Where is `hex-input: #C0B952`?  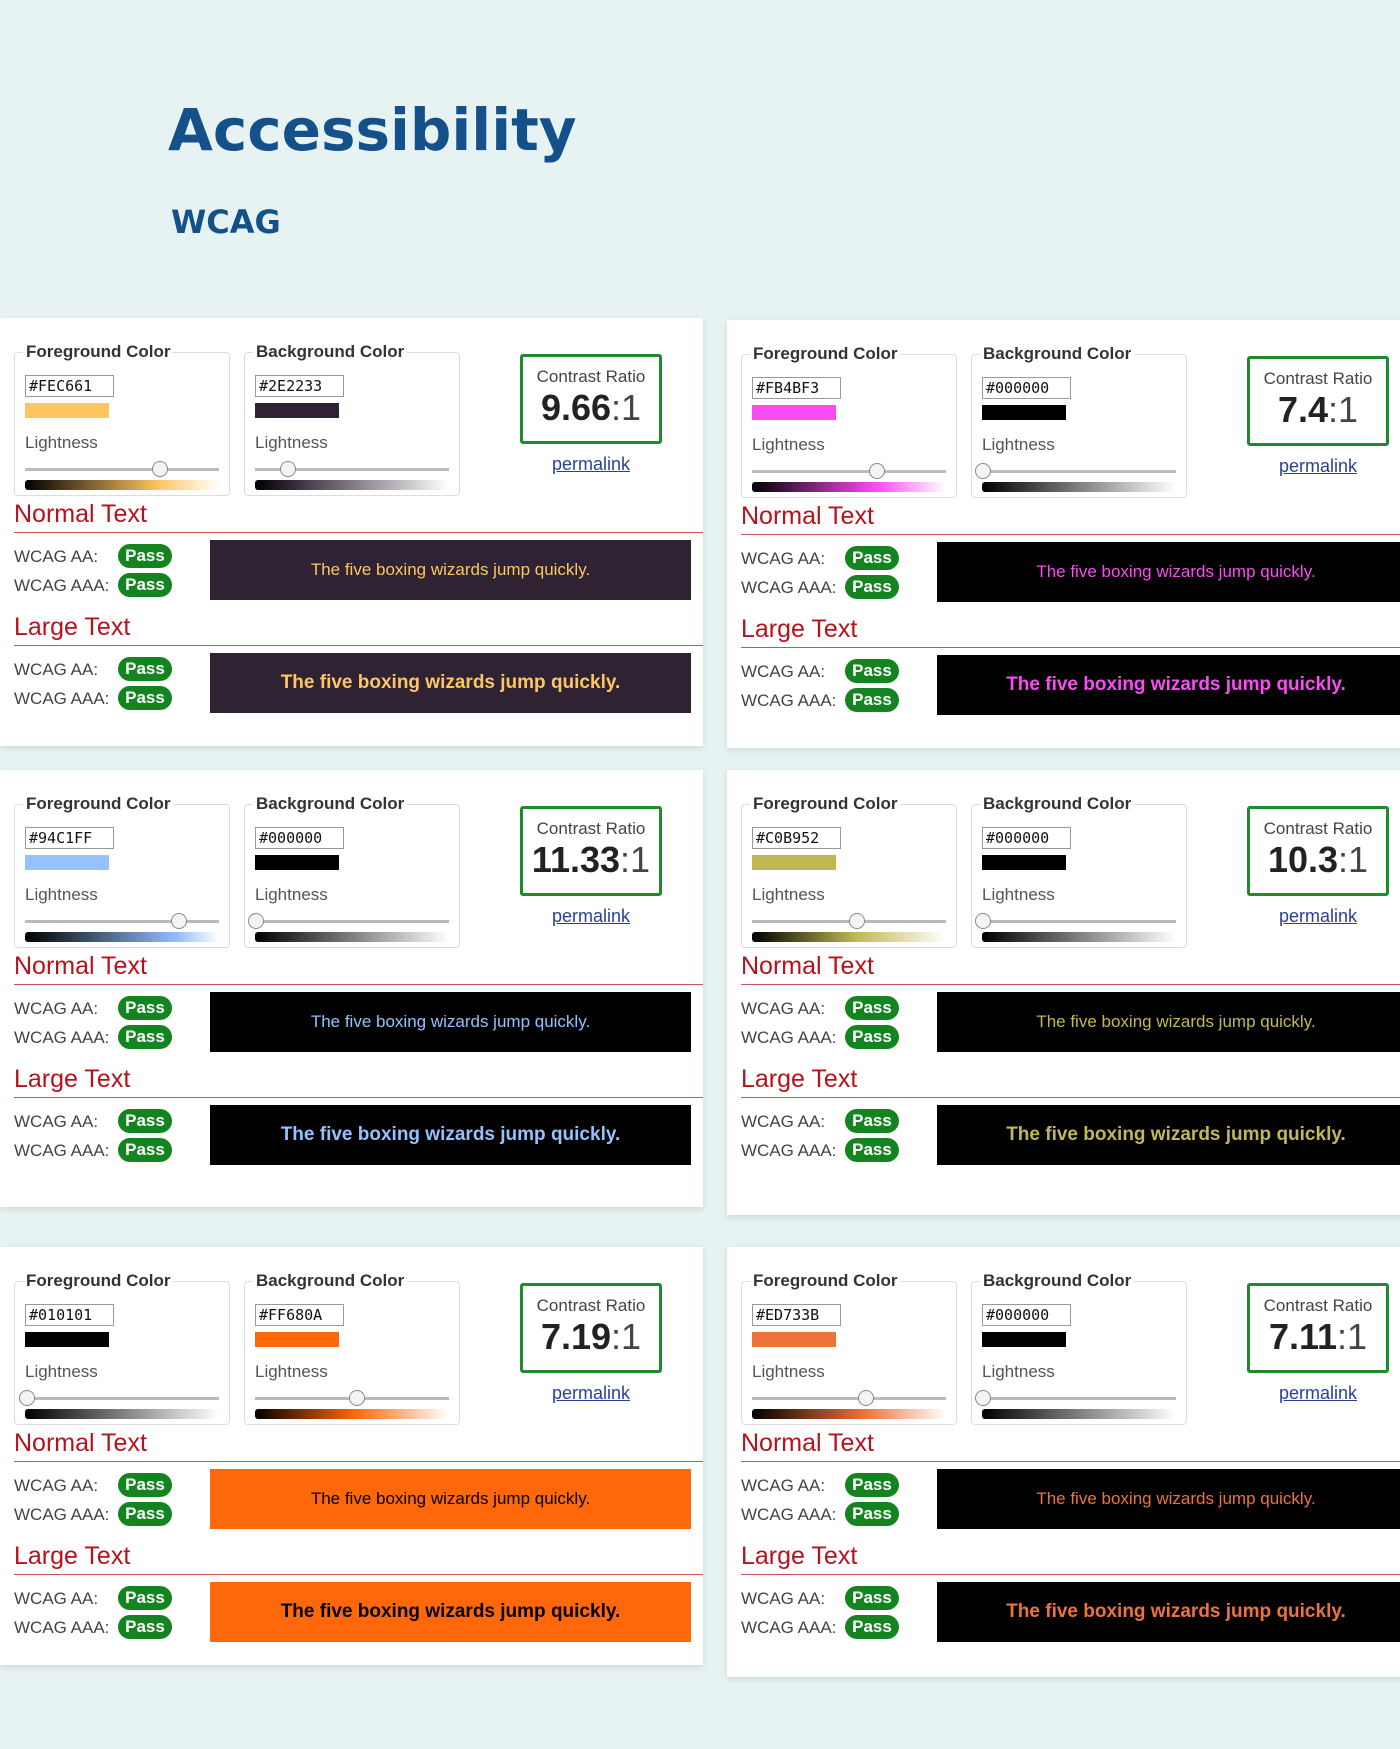 hex-input: #C0B952 is located at coordinates (796, 838).